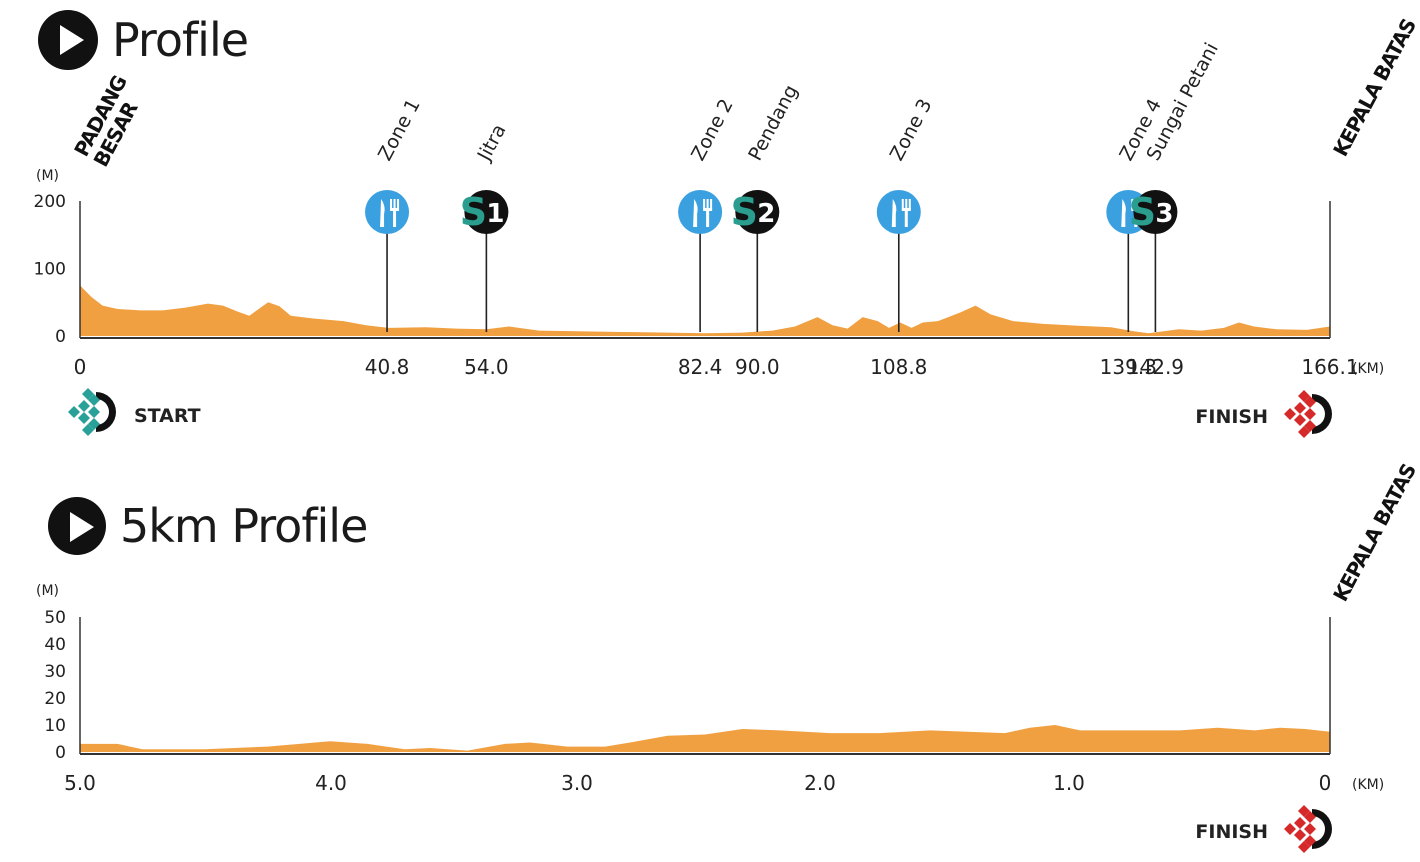  Describe the element at coordinates (1069, 783) in the screenshot. I see `x-tick-label: 1.0` at that location.